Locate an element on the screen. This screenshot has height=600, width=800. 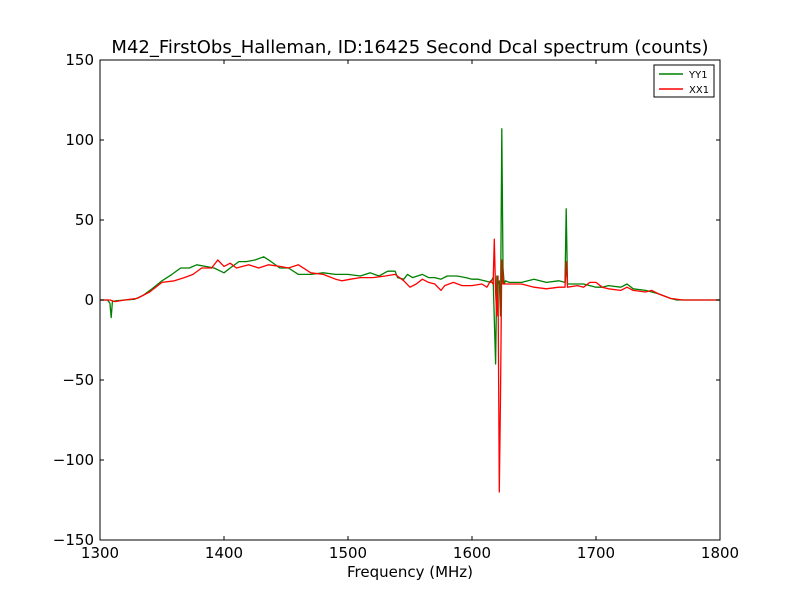
legend-label-yy1: YY1 is located at coordinates (698, 75).